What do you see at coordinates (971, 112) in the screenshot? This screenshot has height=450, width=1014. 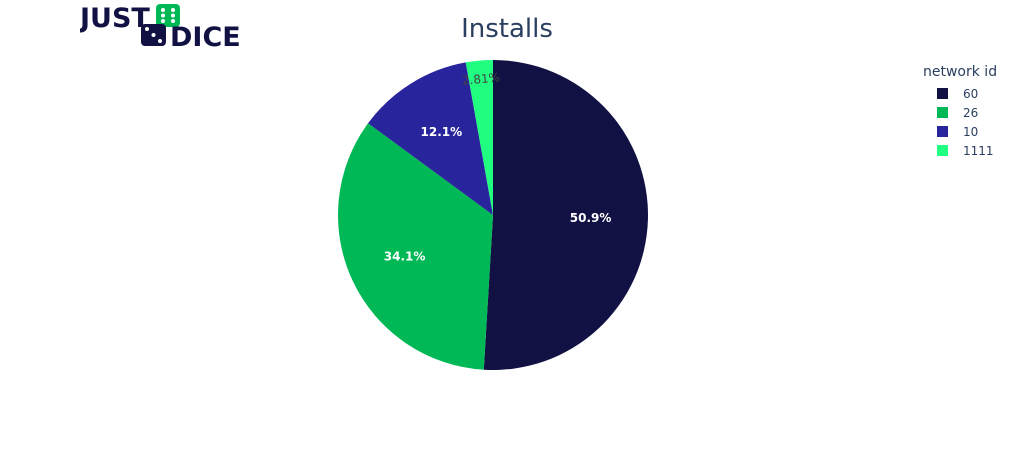 I see `legend-label: 26` at bounding box center [971, 112].